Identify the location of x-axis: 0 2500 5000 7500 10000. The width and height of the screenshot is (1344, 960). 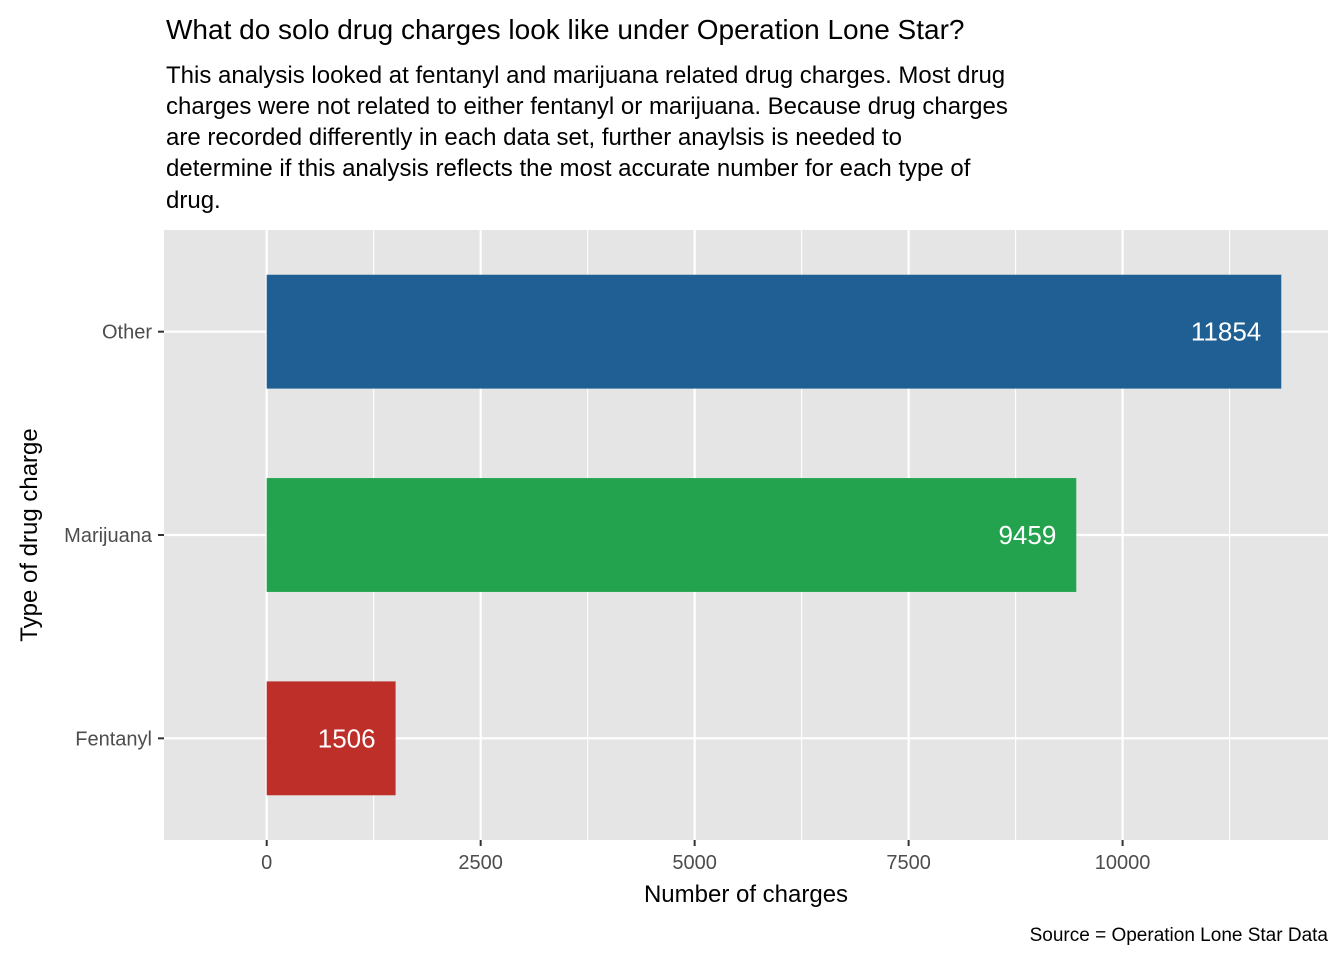
(705, 857).